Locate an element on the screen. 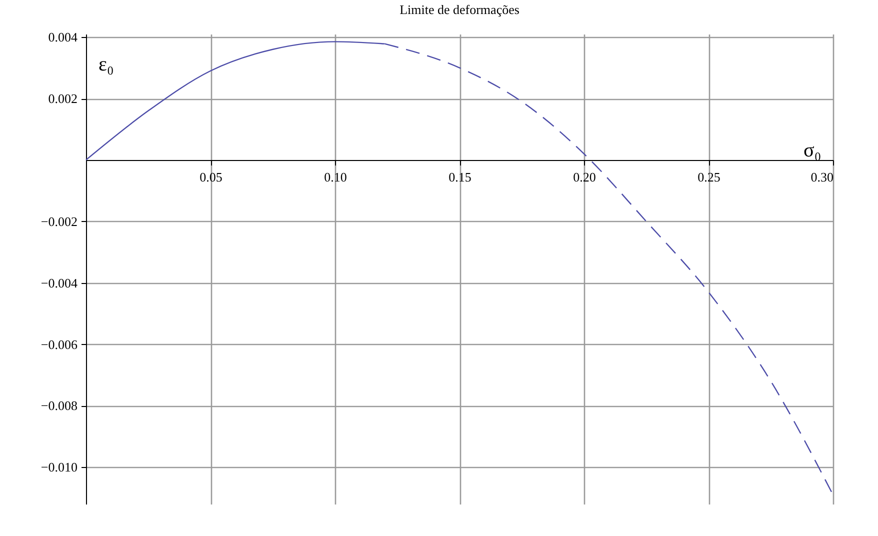  x-axis-title: σ₀ is located at coordinates (813, 150).